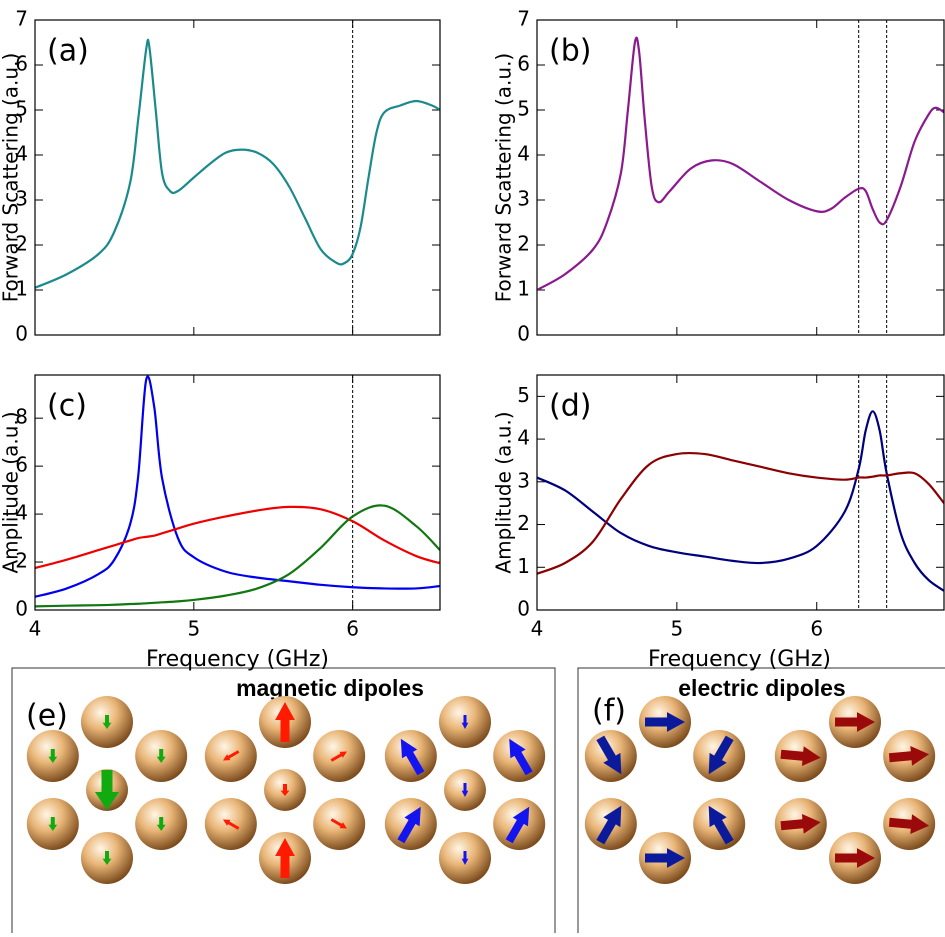 Image resolution: width=945 pixels, height=937 pixels. I want to click on panel-title: electric dipoles, so click(761, 688).